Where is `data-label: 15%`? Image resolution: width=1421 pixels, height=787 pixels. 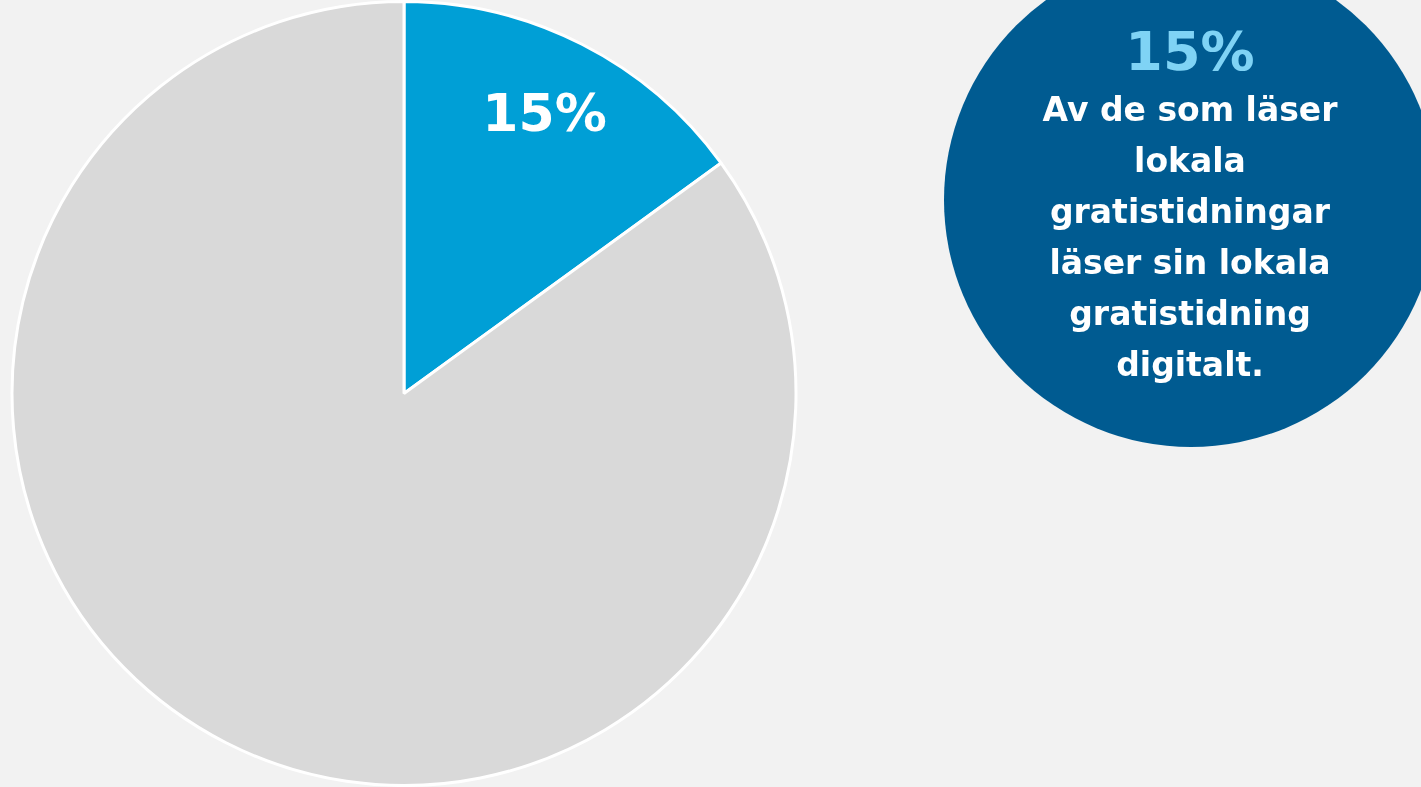 data-label: 15% is located at coordinates (544, 113).